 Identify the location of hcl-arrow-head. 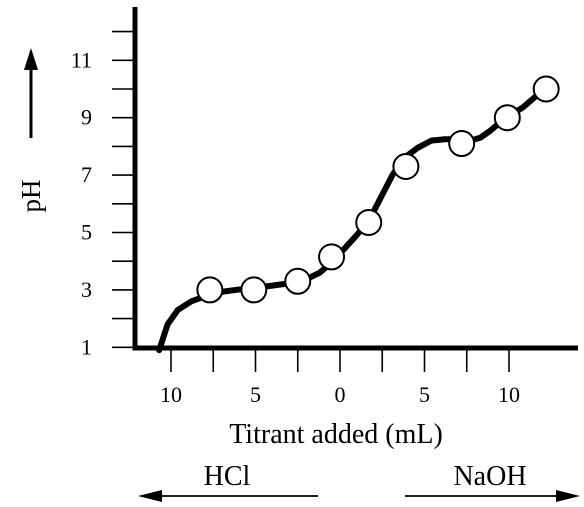
(150, 496).